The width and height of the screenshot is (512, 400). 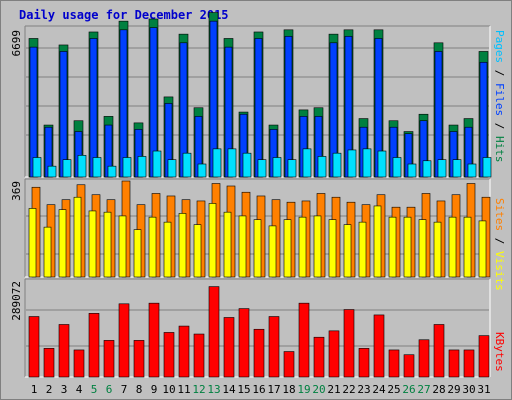 What do you see at coordinates (49, 389) in the screenshot?
I see `x-tick-label: 2` at bounding box center [49, 389].